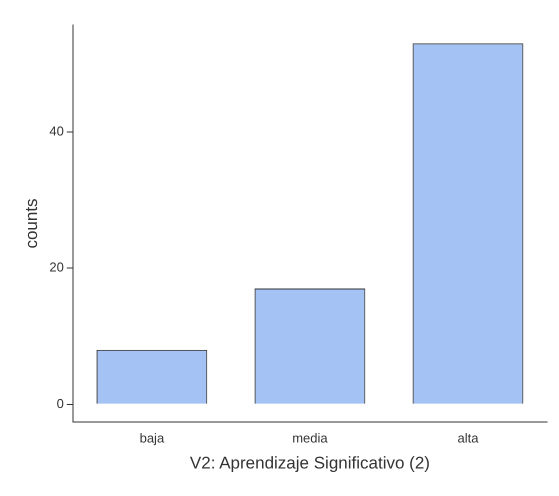 This screenshot has height=496, width=559. Describe the element at coordinates (56, 130) in the screenshot. I see `y-tick-label: 40` at that location.